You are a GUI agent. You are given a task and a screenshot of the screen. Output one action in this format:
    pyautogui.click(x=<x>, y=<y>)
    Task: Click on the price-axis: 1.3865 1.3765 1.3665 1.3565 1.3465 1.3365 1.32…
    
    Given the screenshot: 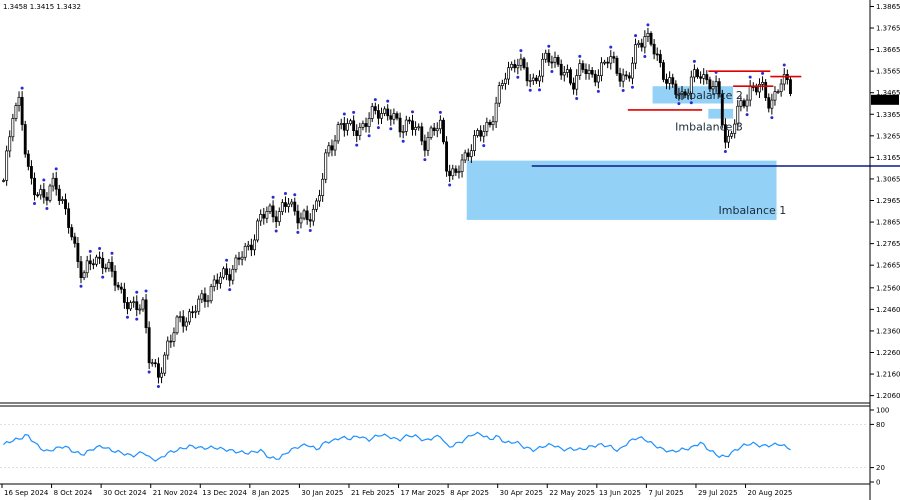 What is the action you would take?
    pyautogui.click(x=885, y=201)
    